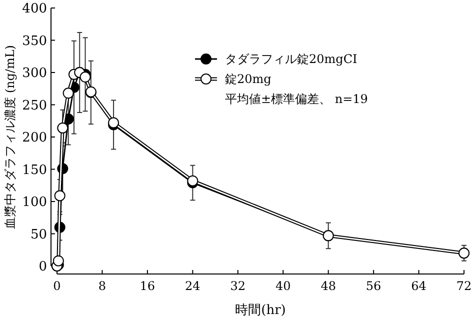 This screenshot has width=475, height=322. What do you see at coordinates (296, 99) in the screenshot?
I see `annotation: 平均値±標準偏差、 n=19` at bounding box center [296, 99].